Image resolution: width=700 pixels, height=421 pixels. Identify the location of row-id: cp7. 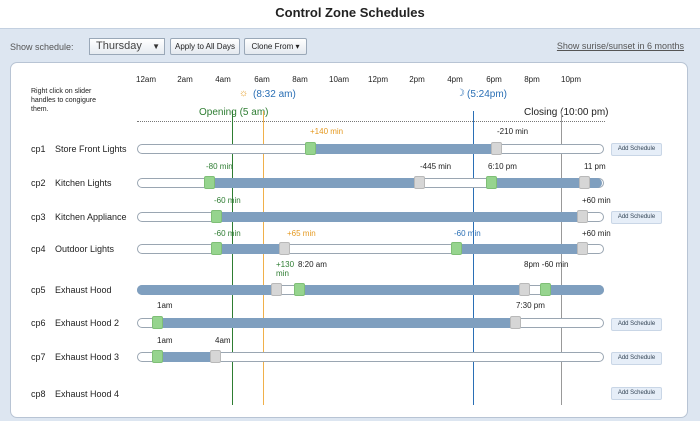
(38, 357).